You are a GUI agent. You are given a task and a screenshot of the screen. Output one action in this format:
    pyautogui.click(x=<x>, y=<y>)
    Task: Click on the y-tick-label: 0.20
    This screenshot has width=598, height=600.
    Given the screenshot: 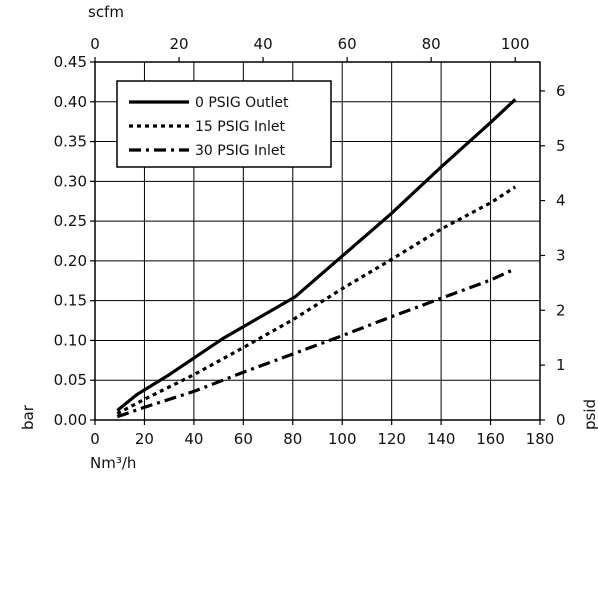 What is the action you would take?
    pyautogui.click(x=70, y=261)
    